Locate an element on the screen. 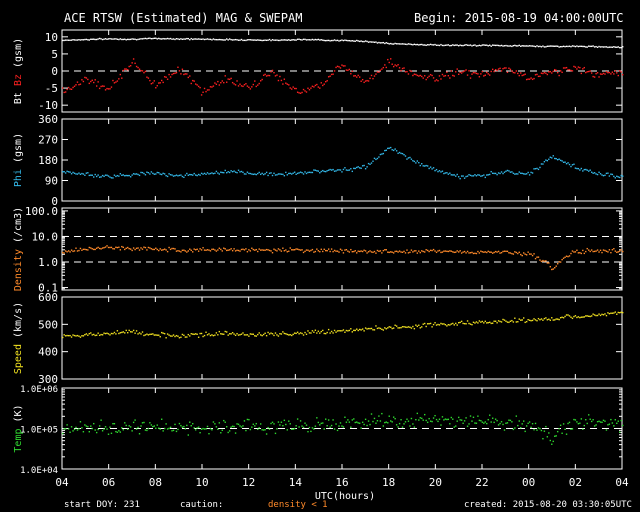 Image resolution: width=640 pixels, height=512 pixels. speed-ytick-label-0: 600 is located at coordinates (48, 297).